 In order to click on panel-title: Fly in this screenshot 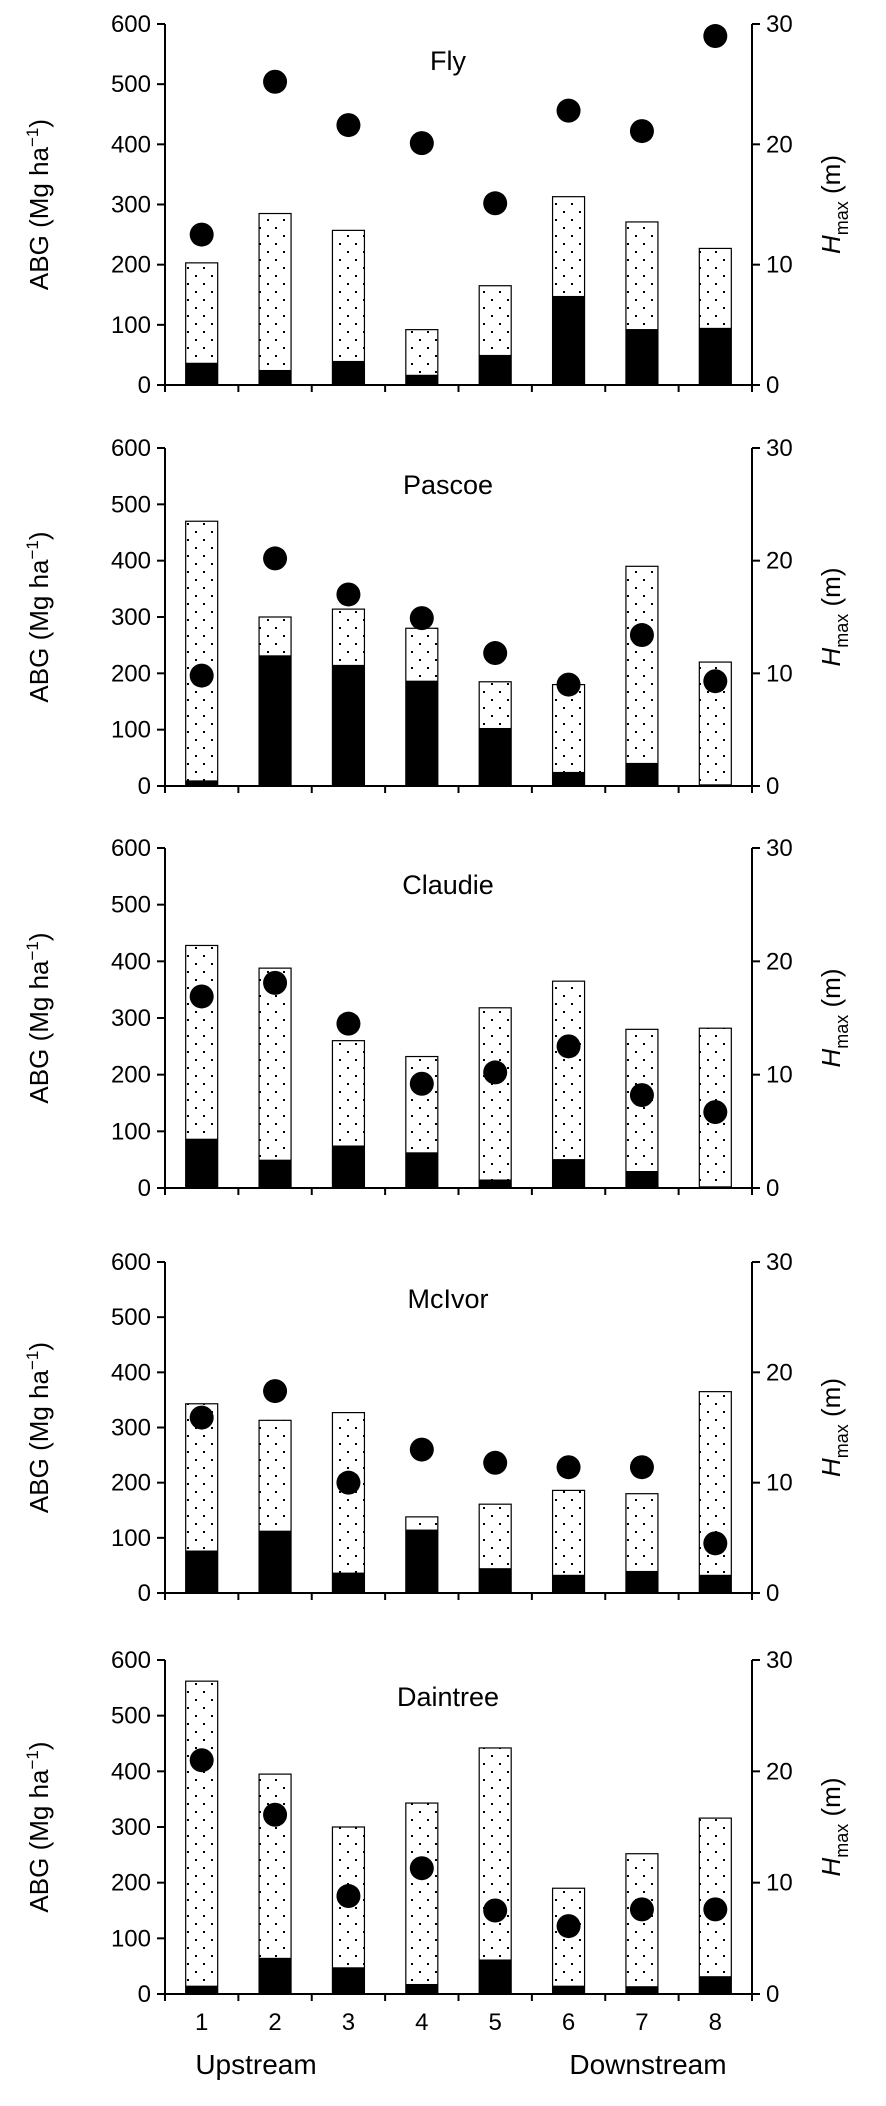, I will do `click(448, 61)`.